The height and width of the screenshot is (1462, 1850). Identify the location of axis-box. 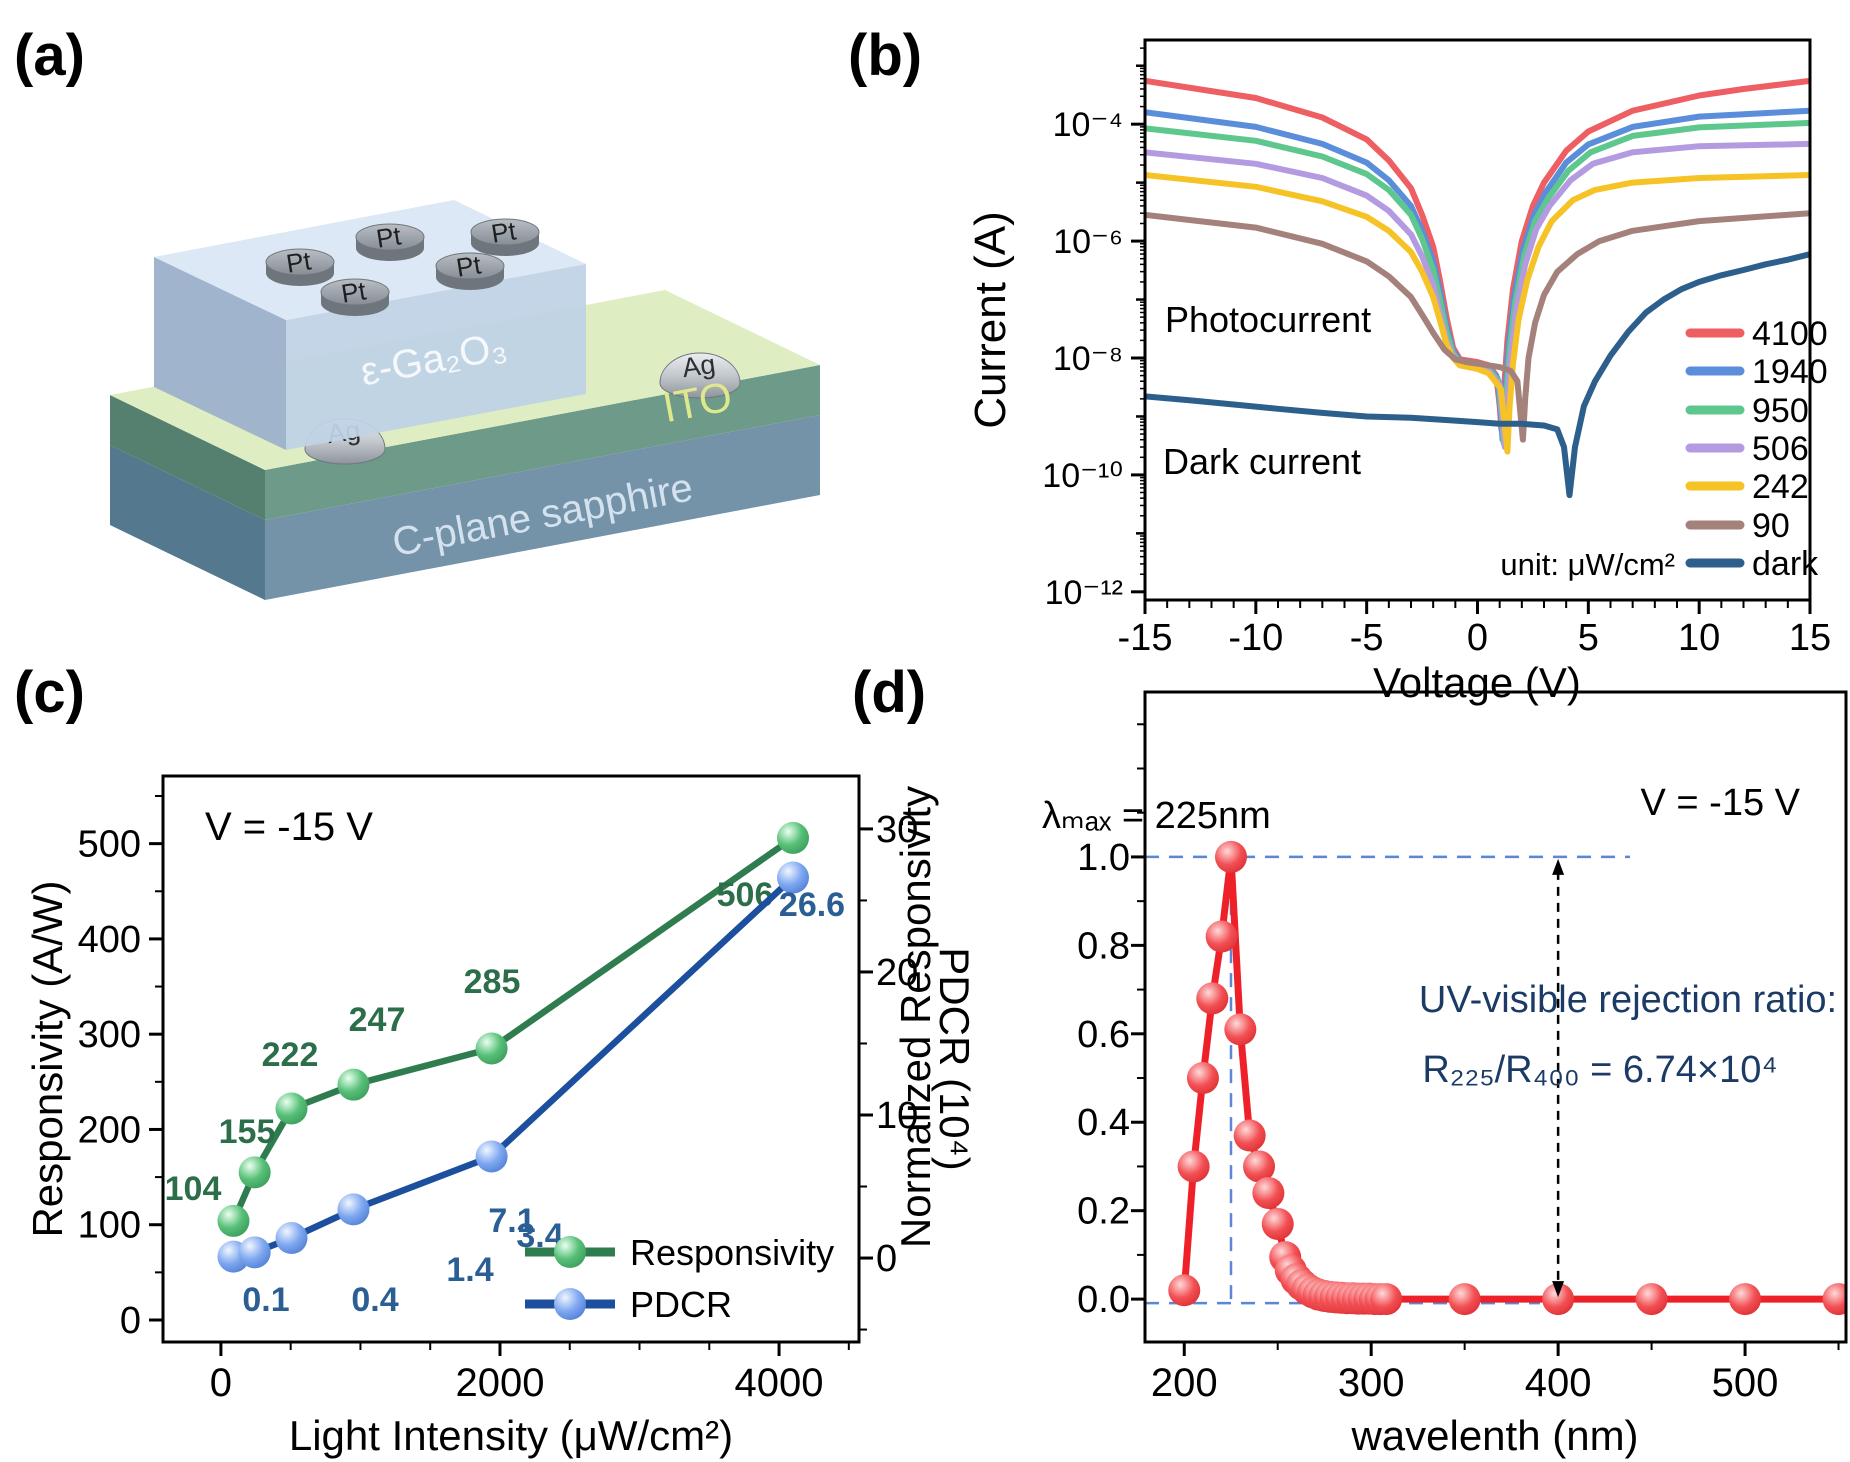
(511, 1059).